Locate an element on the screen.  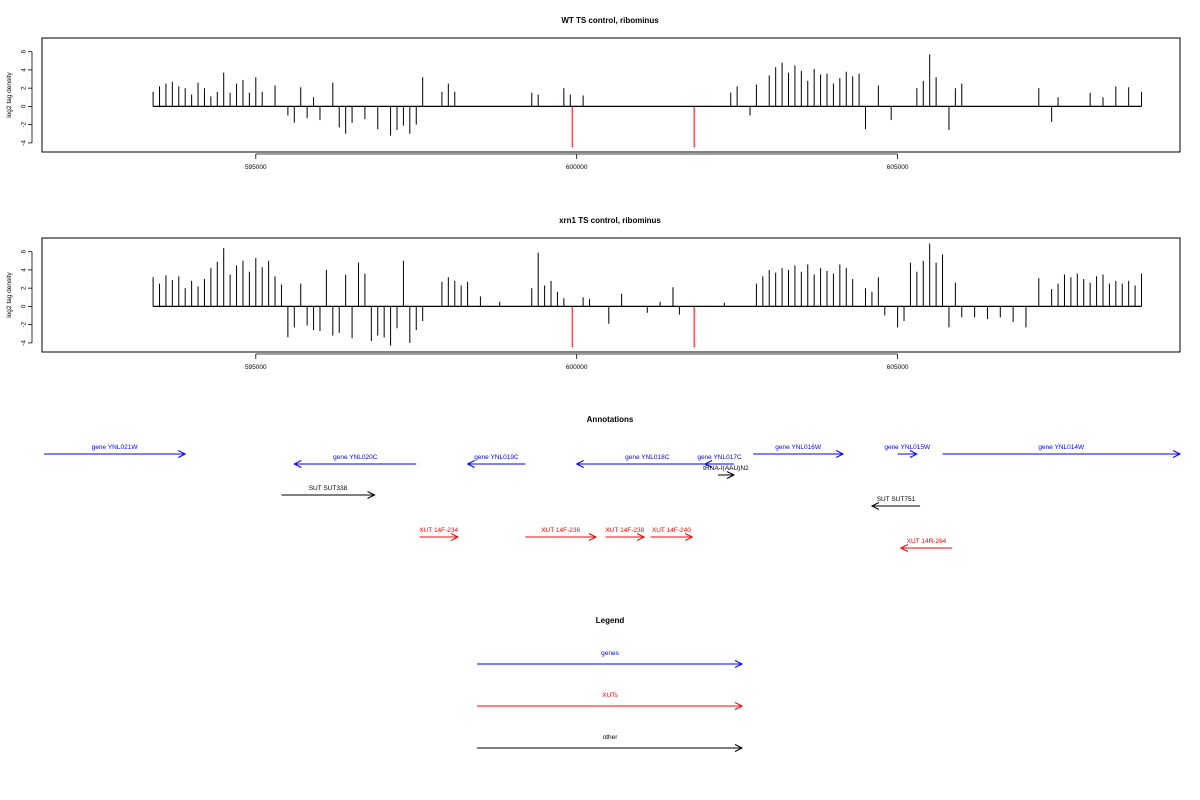
legend-panel: Legend genes XUTs other is located at coordinates (610, 684).